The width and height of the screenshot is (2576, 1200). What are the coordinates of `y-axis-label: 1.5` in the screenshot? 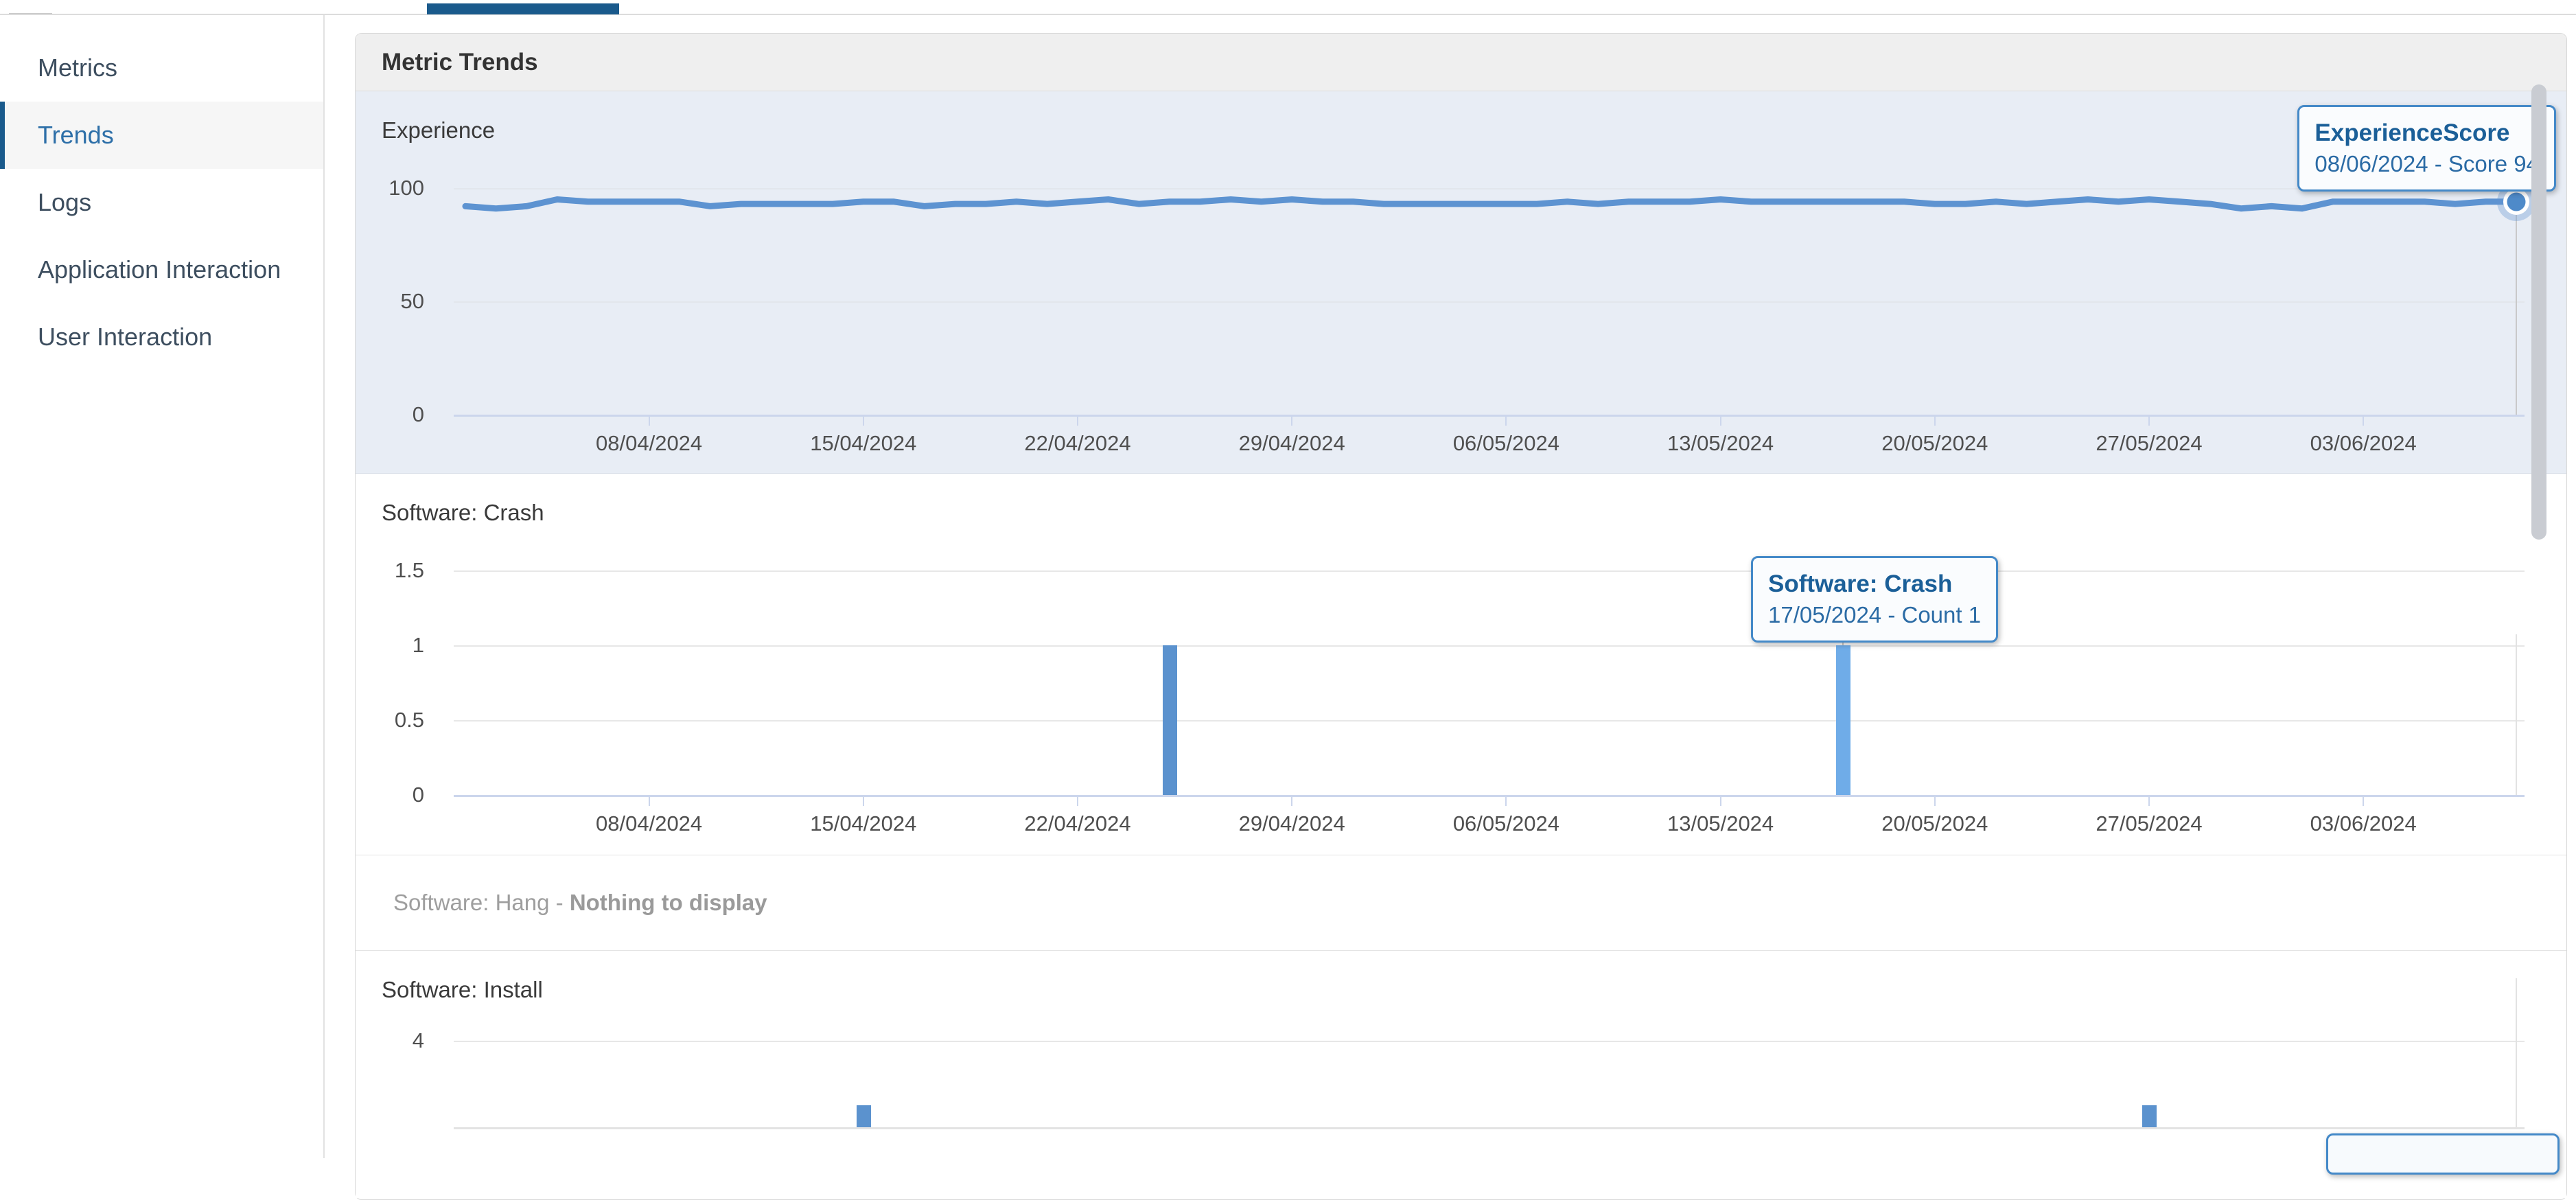 It's located at (409, 570).